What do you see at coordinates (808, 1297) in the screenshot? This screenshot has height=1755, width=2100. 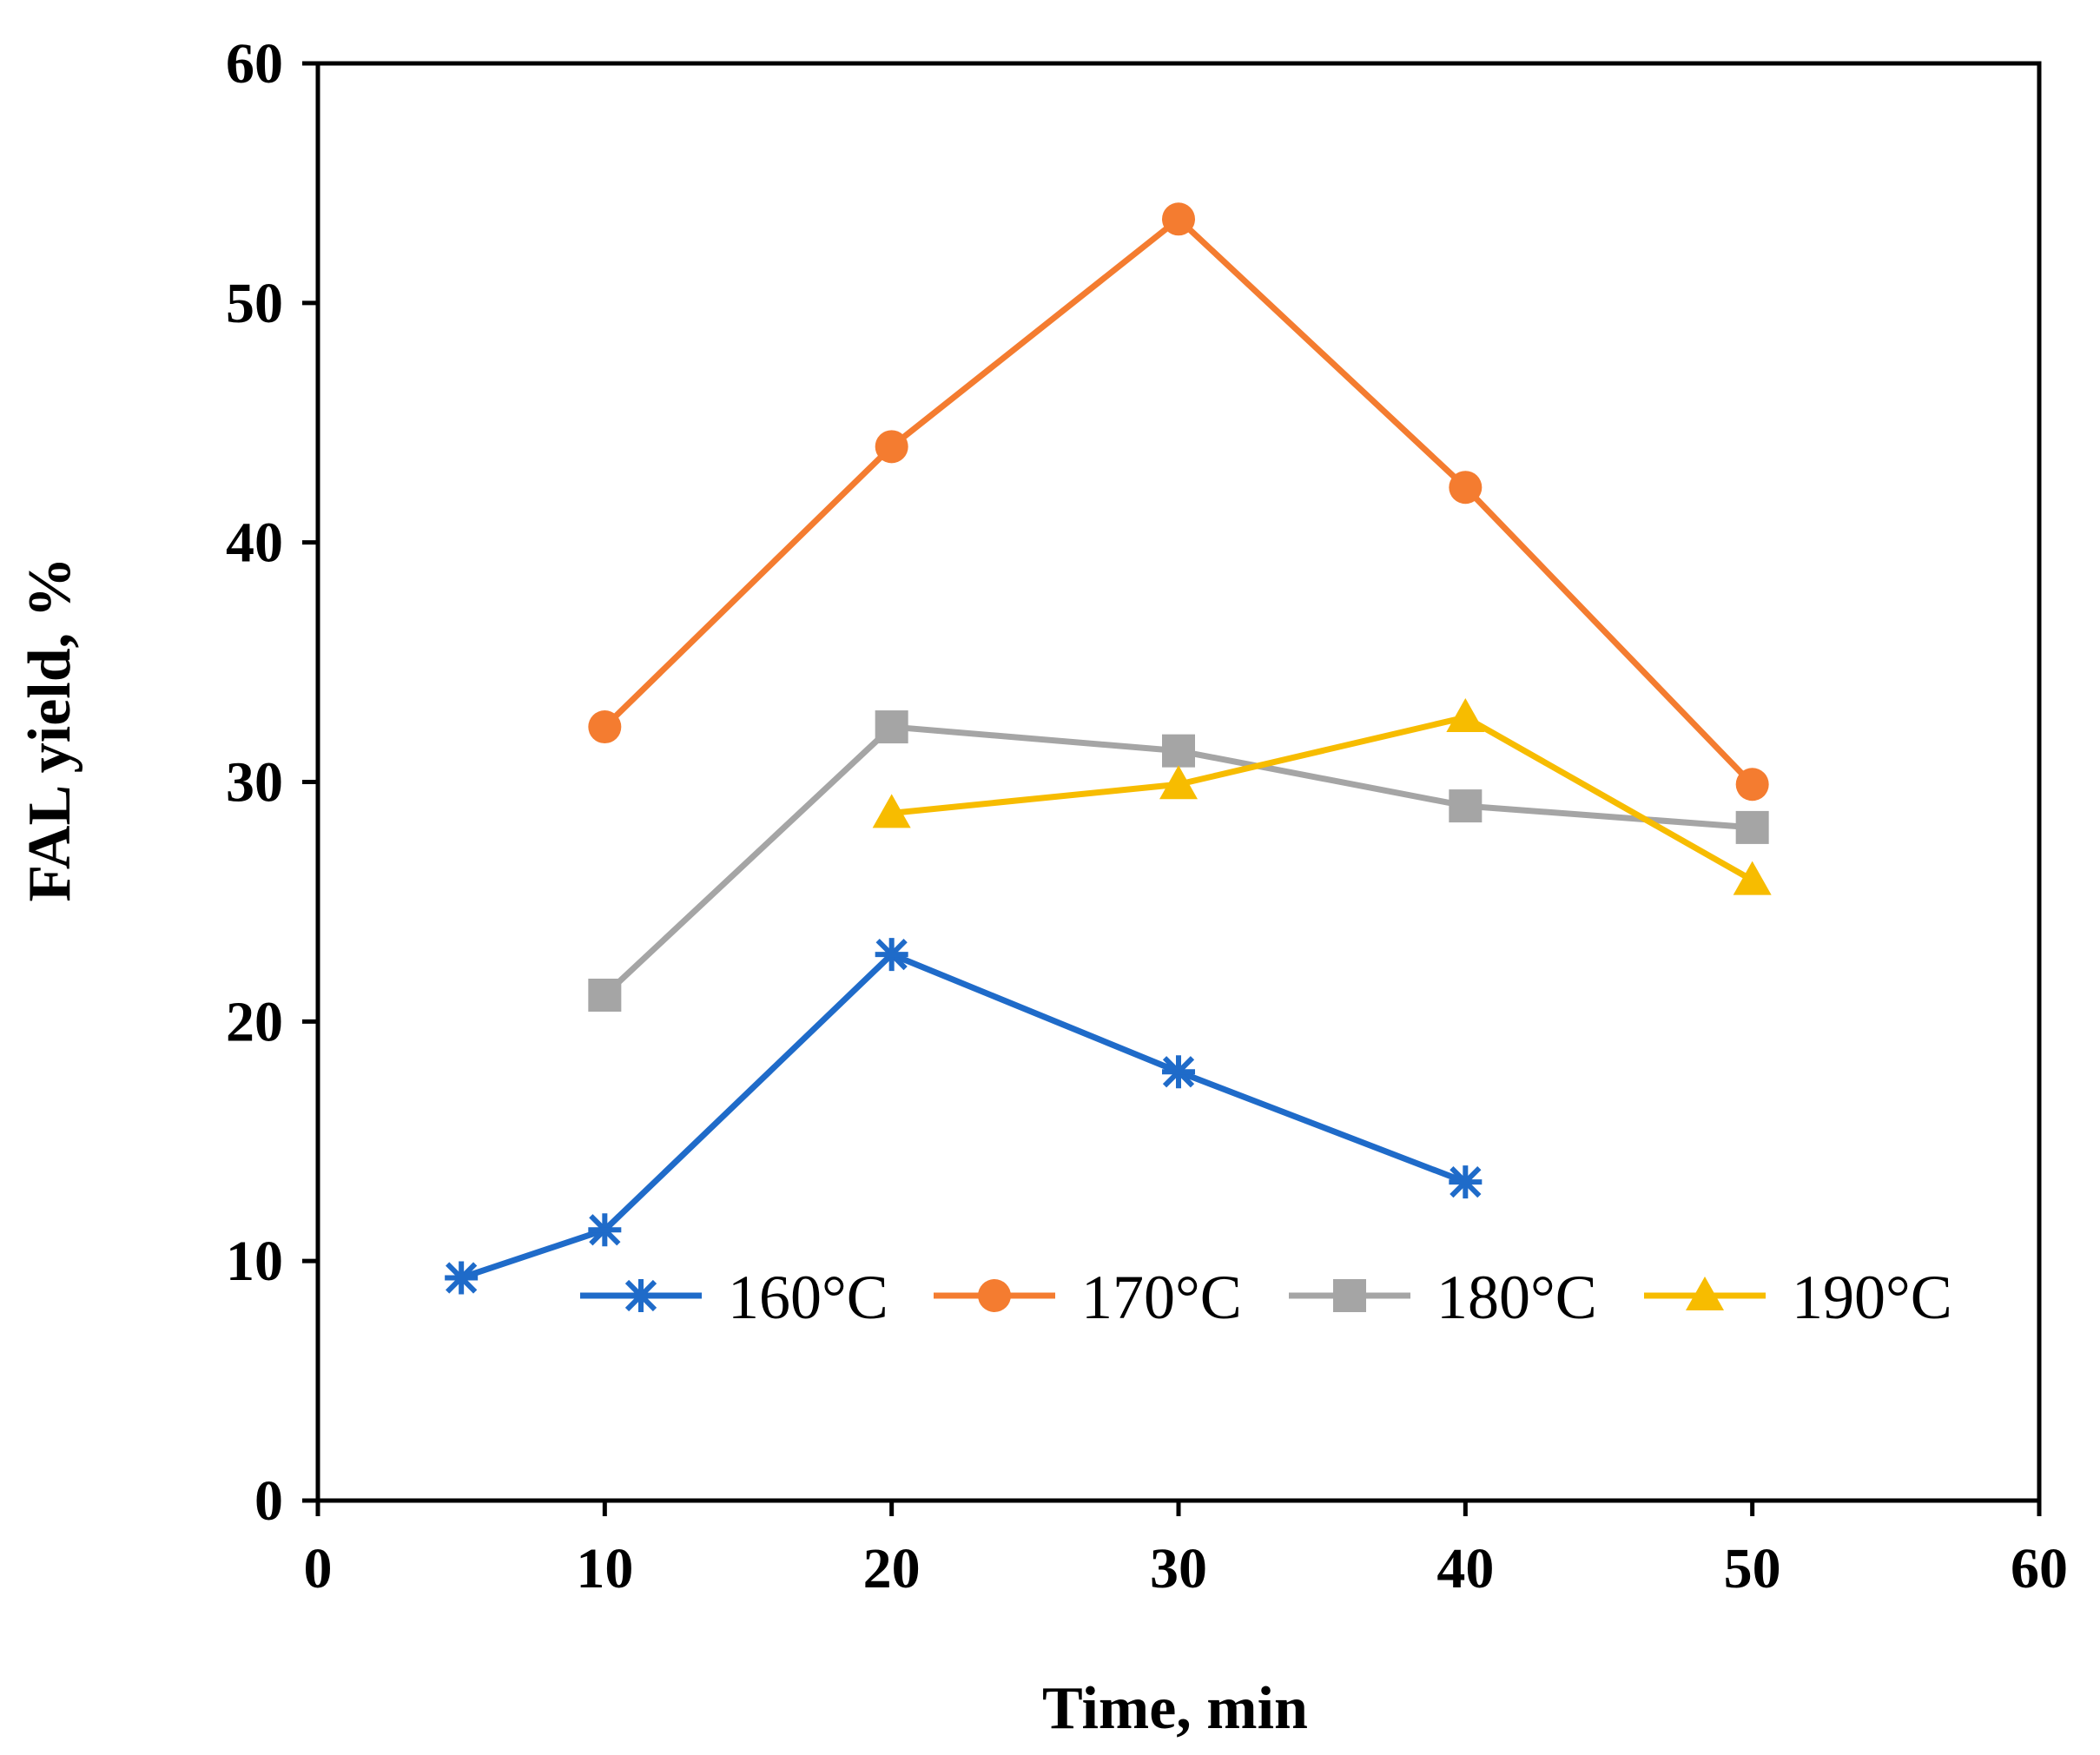 I see `legend-label: 160°C` at bounding box center [808, 1297].